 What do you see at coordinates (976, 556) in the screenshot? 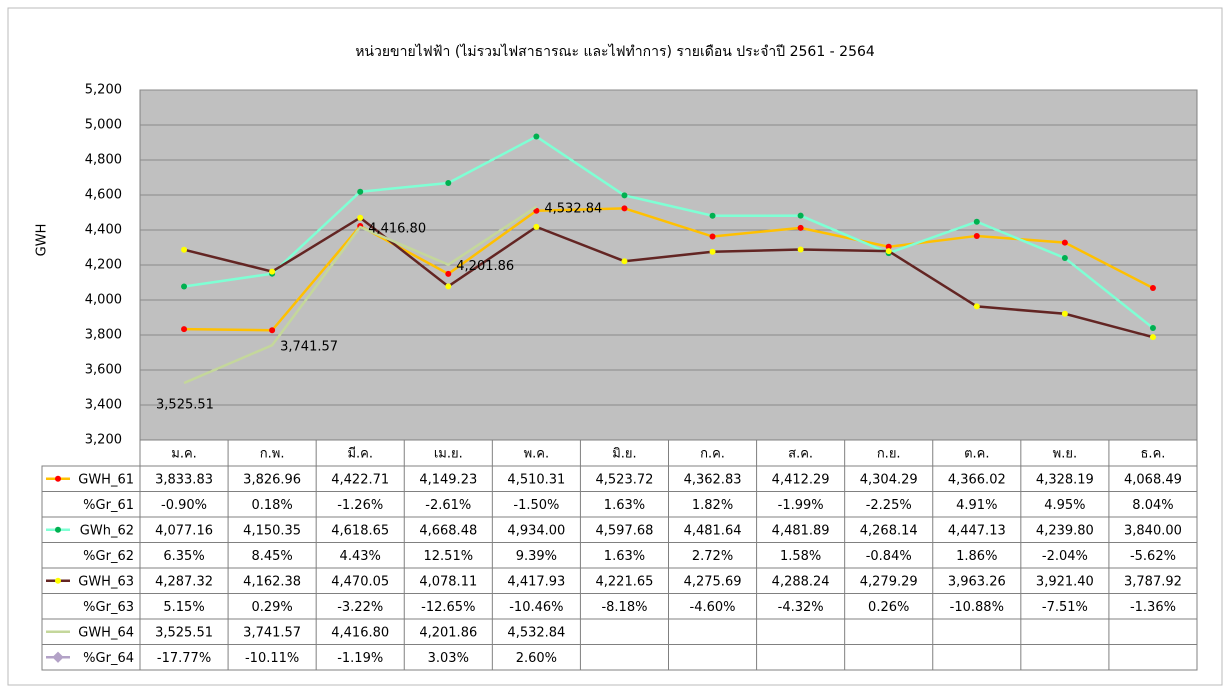
I see `table-cell: 1.86%` at bounding box center [976, 556].